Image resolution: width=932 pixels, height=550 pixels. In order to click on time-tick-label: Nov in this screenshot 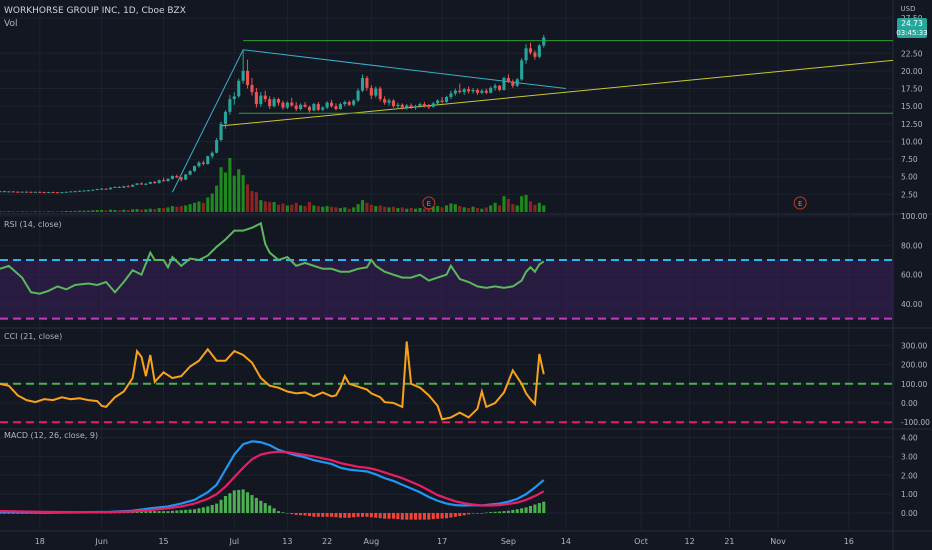, I will do `click(778, 541)`.